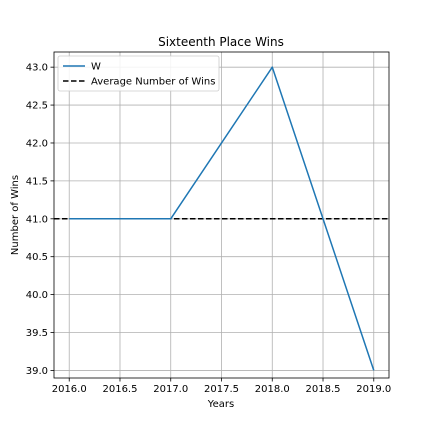 This screenshot has height=432, width=432. Describe the element at coordinates (220, 404) in the screenshot. I see `x-axis-title: Years` at that location.